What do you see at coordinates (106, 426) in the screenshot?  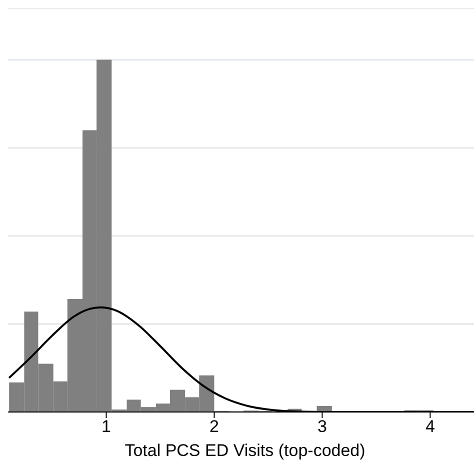 I see `x-tick-label: 1` at bounding box center [106, 426].